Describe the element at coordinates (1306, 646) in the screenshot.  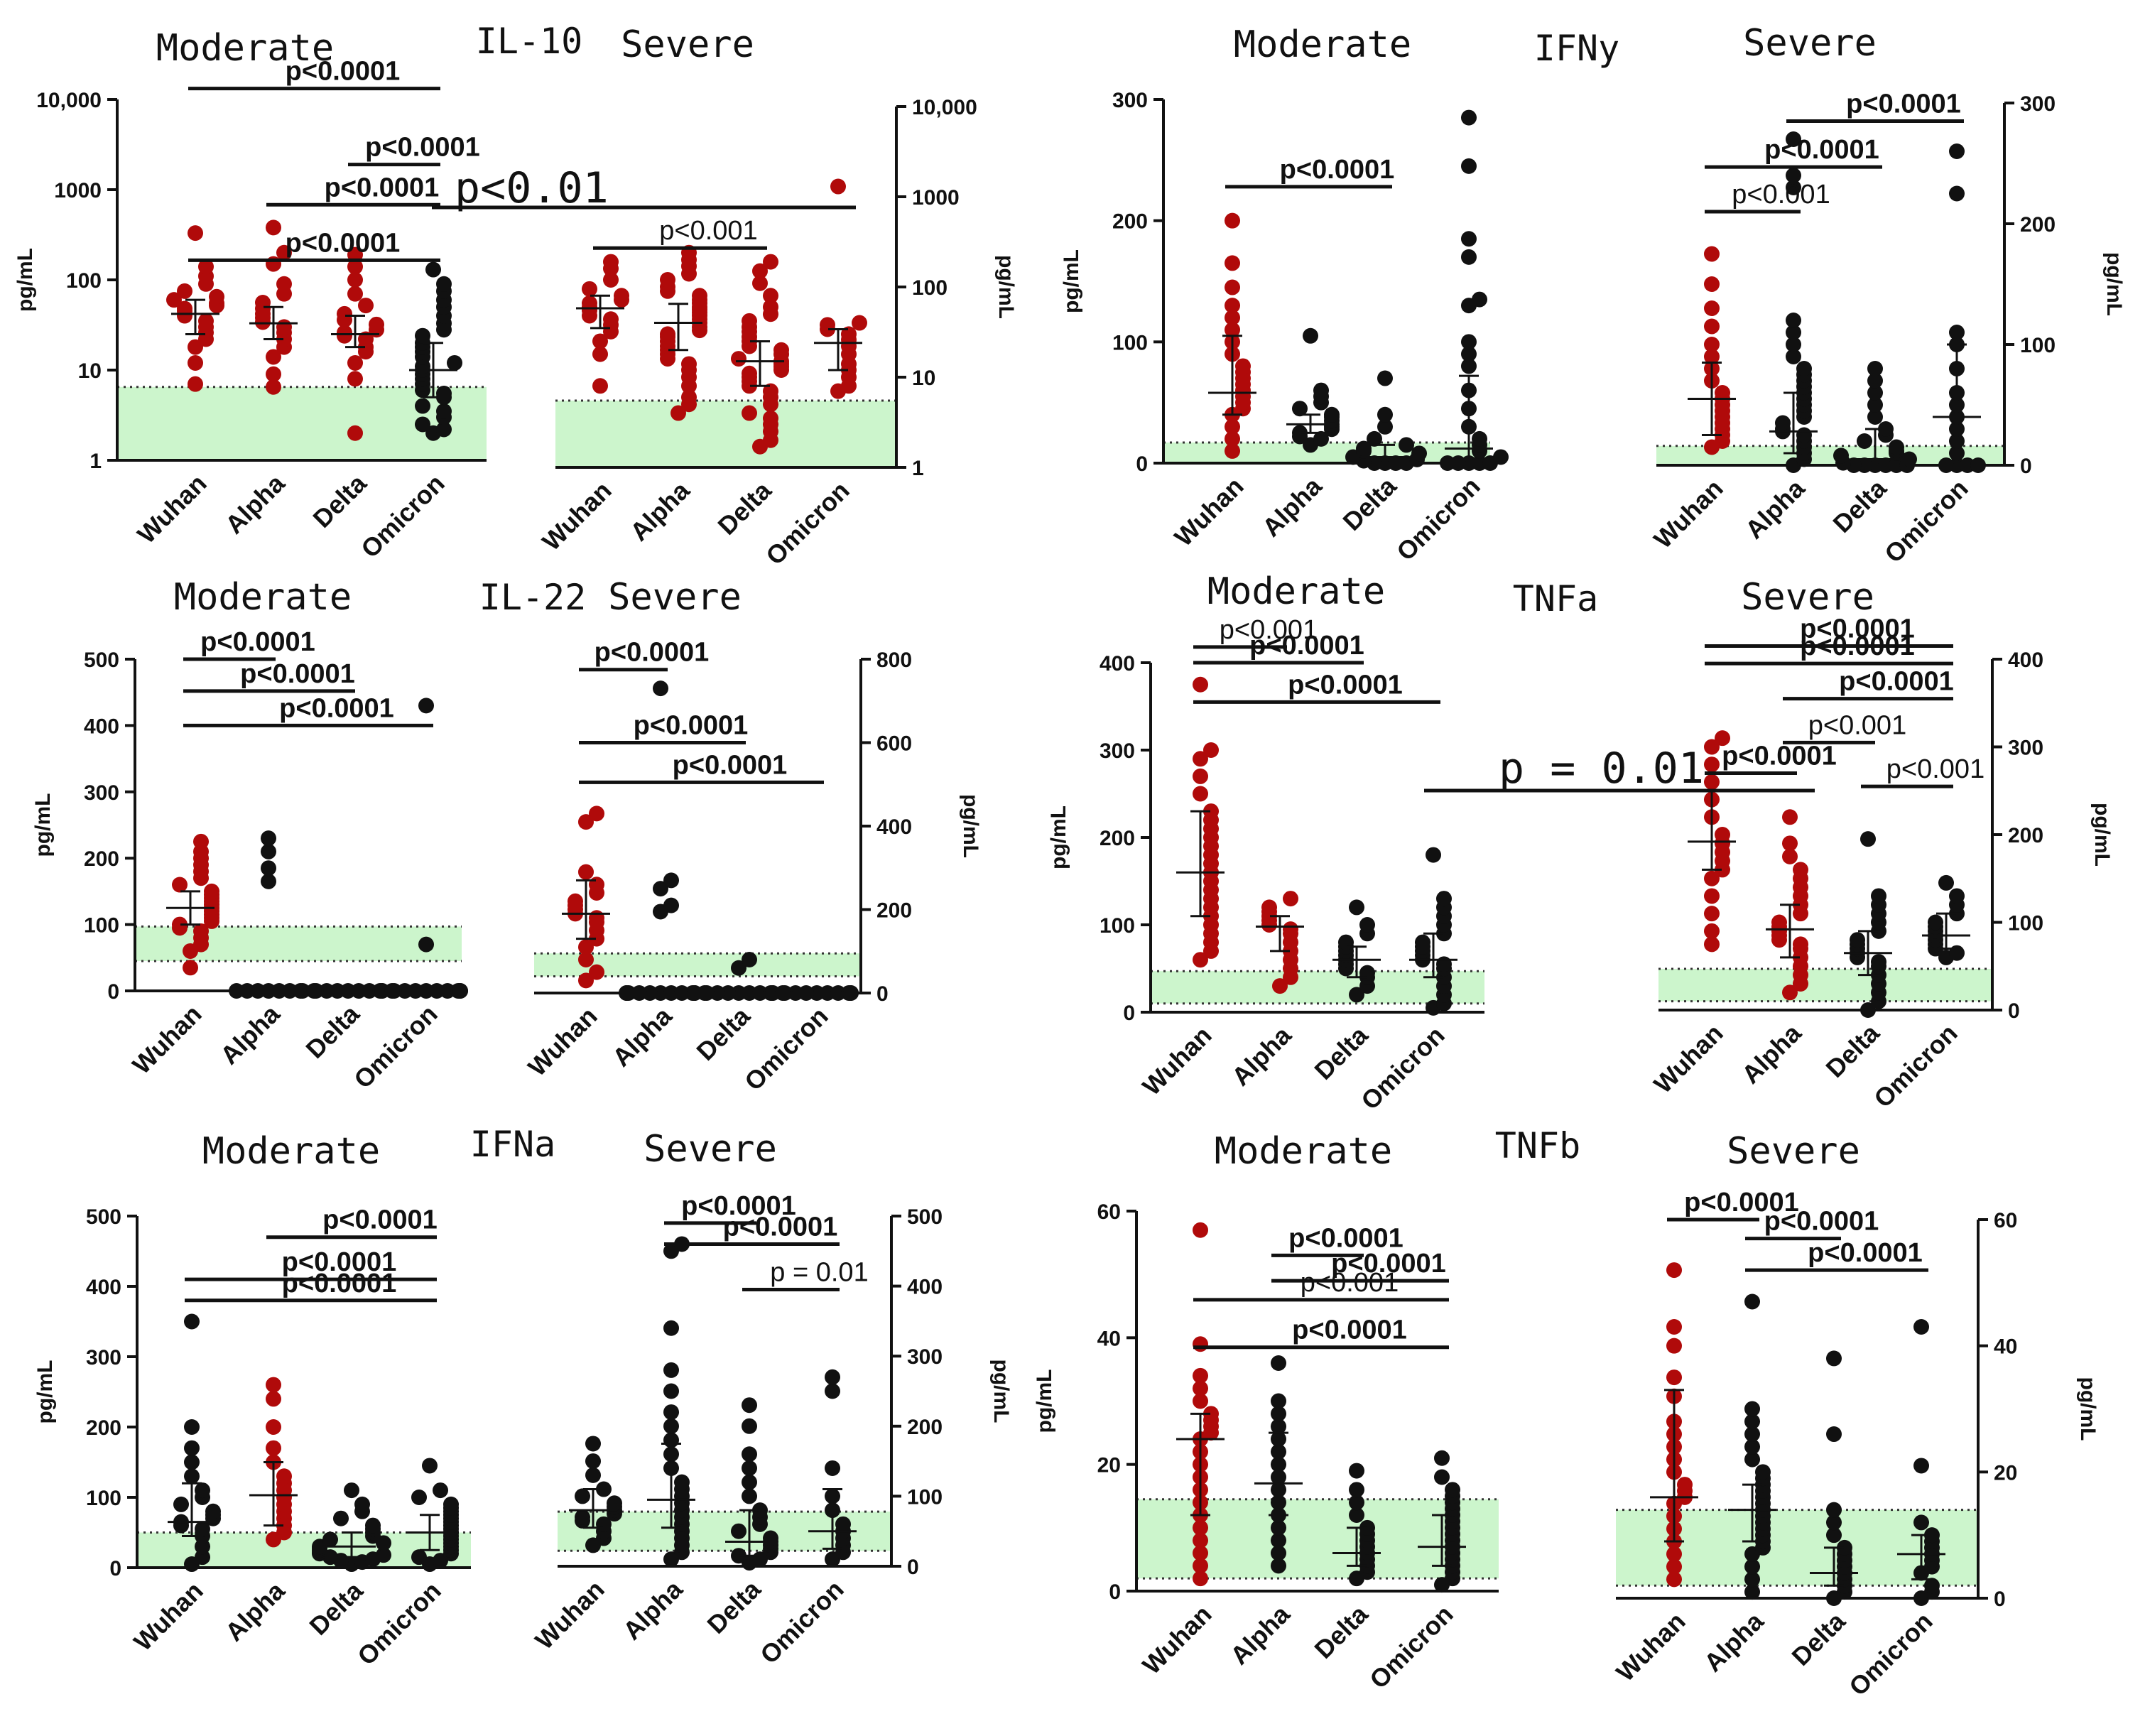
I see `tnfa-mod-pvalue-1: p<0.0001` at that location.